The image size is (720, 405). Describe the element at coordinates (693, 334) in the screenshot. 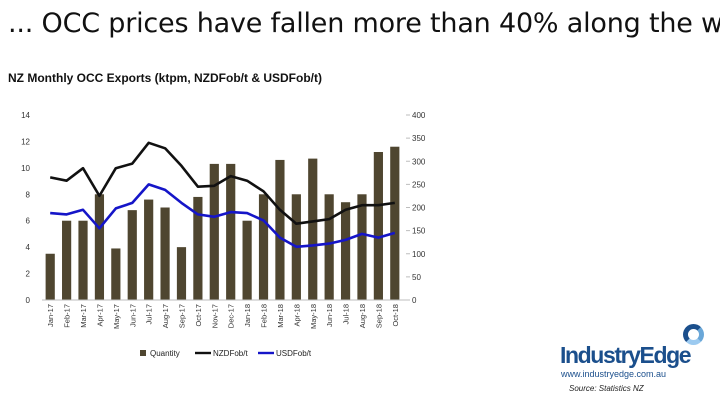

I see `logo-ring-icon` at that location.